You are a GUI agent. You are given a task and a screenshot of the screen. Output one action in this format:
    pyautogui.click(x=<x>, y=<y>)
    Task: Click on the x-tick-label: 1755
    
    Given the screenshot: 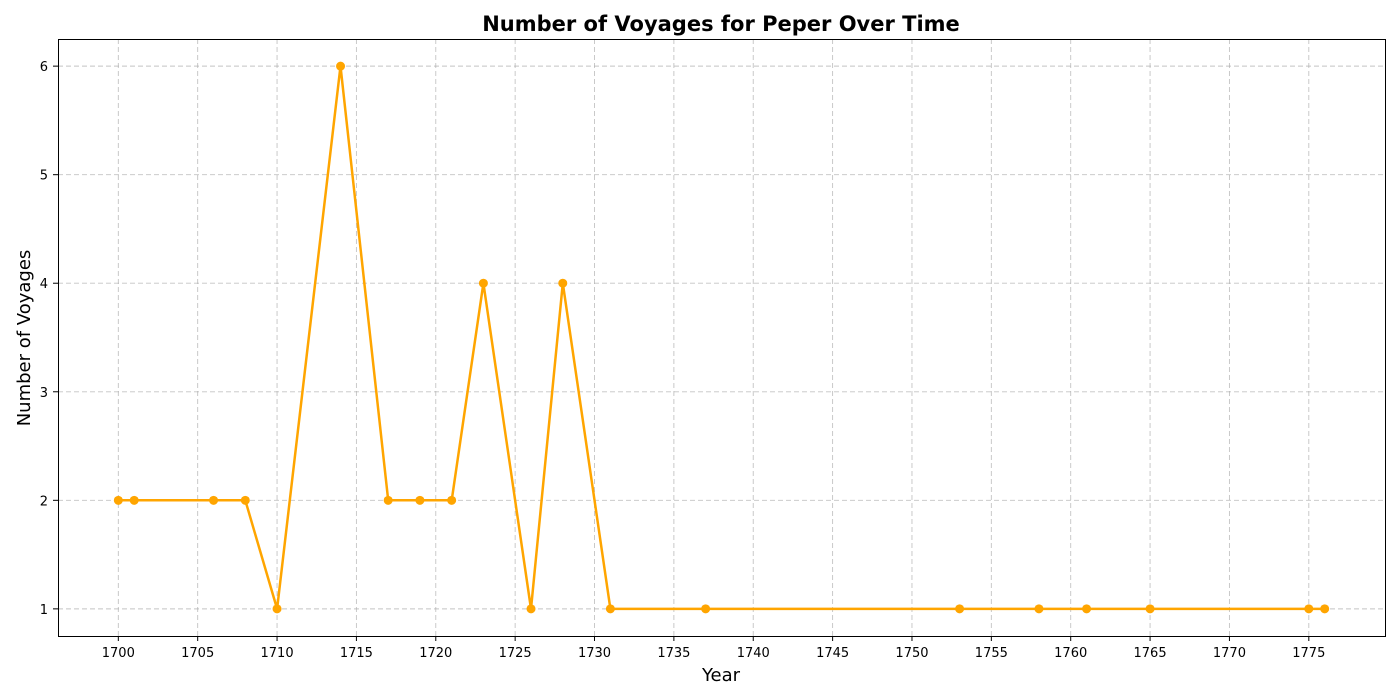 What is the action you would take?
    pyautogui.click(x=991, y=653)
    